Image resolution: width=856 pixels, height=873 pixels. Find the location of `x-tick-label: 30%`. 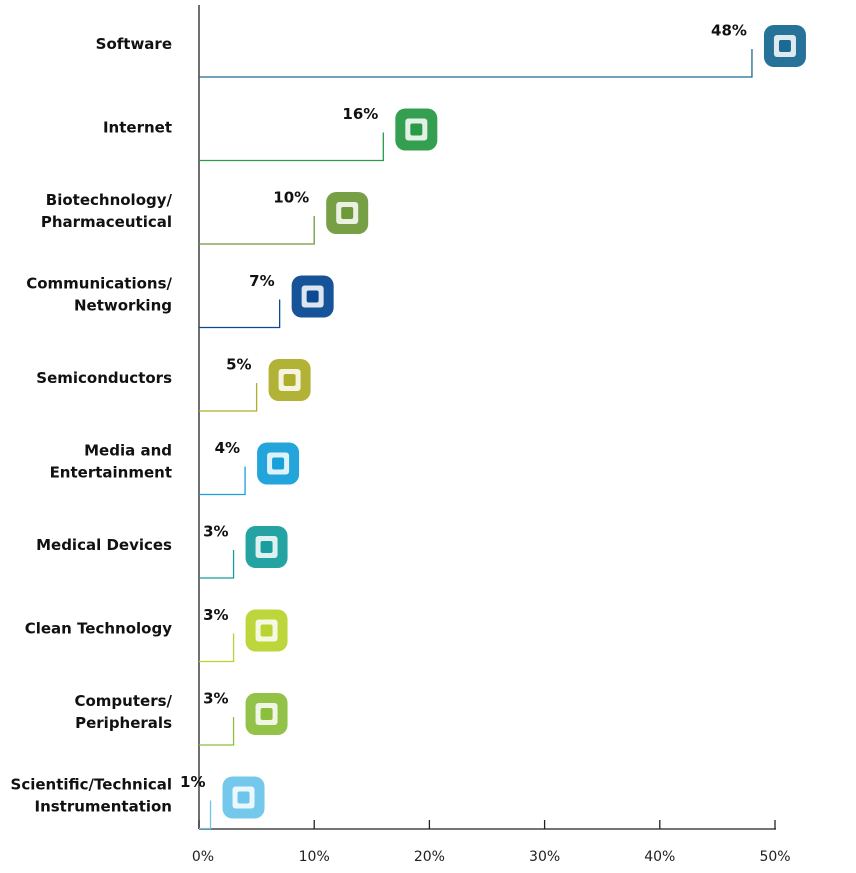

x-tick-label: 30% is located at coordinates (544, 857).